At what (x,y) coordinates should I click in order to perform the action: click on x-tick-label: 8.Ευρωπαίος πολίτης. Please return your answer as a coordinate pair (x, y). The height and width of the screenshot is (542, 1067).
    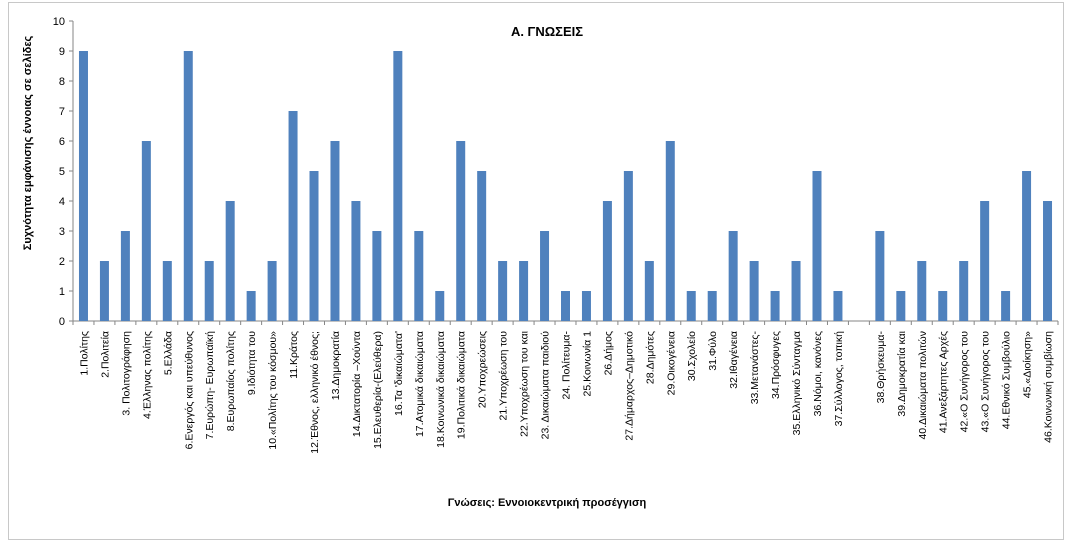
    Looking at the image, I should click on (231, 381).